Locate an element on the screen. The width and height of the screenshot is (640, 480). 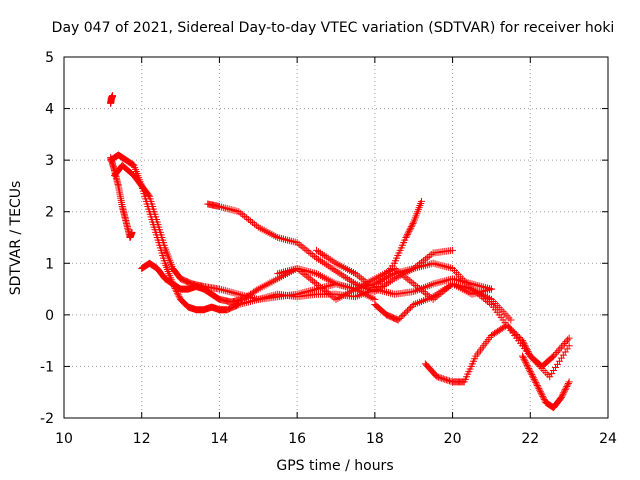
series-track-i is located at coordinates (443, 302).